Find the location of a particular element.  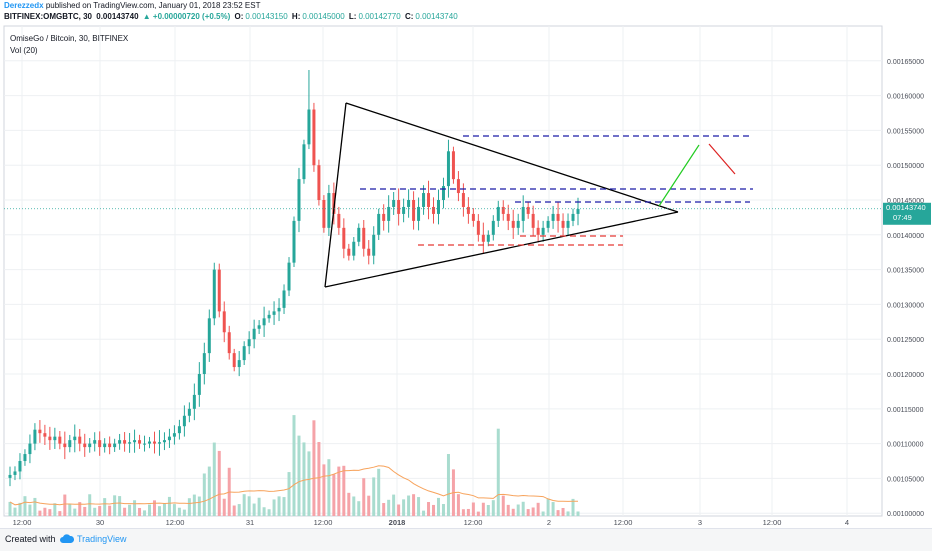

author-link: Derezzedx is located at coordinates (24, 5).